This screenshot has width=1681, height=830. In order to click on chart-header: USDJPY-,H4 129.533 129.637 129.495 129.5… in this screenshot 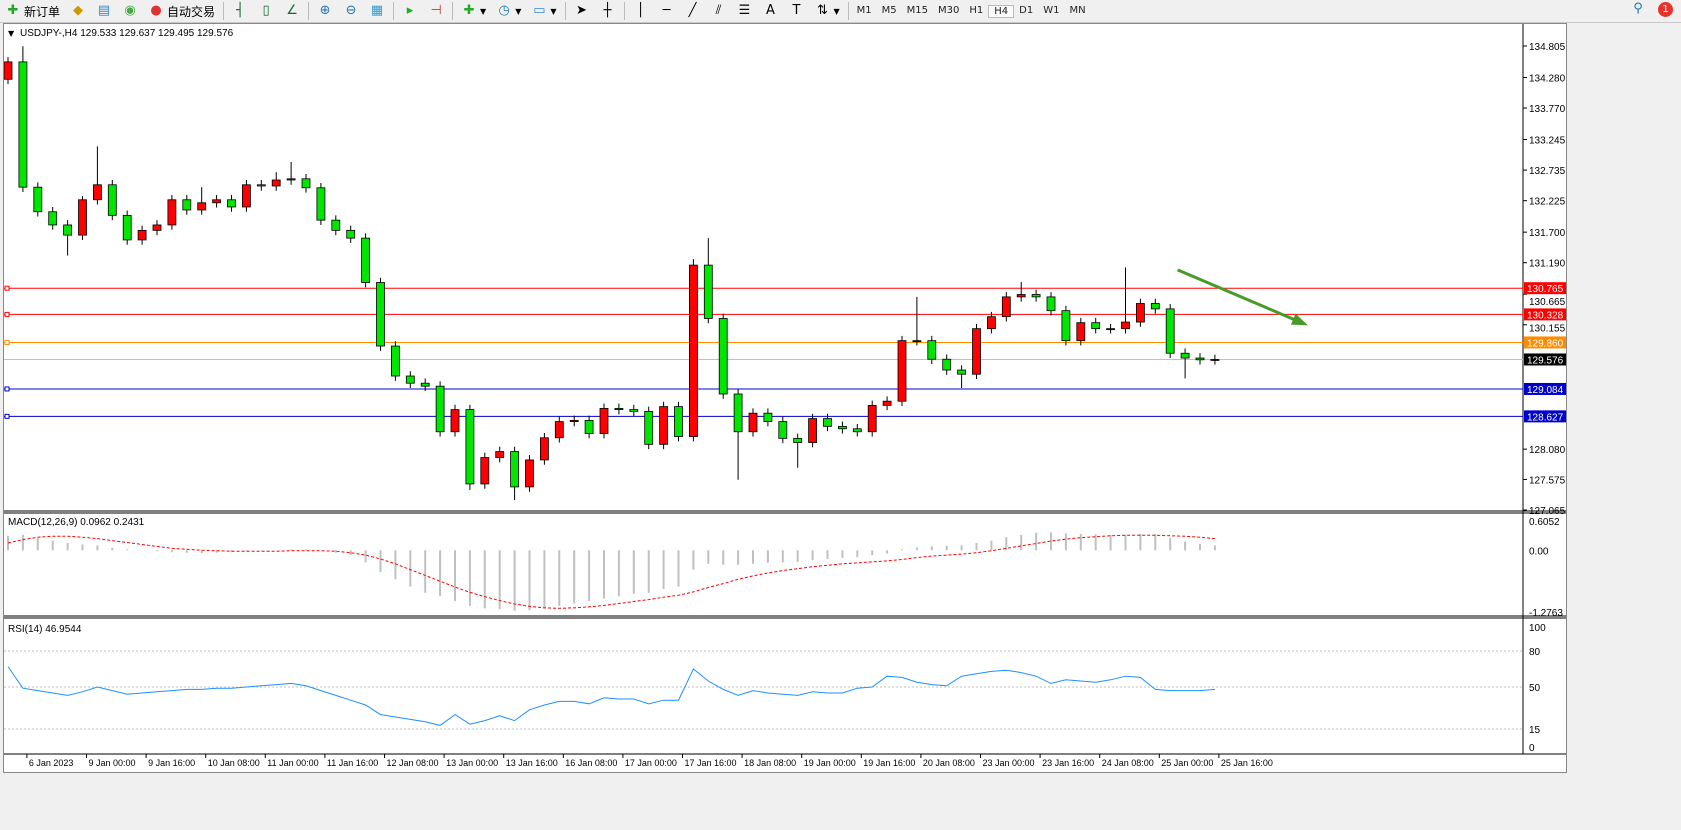, I will do `click(127, 33)`.